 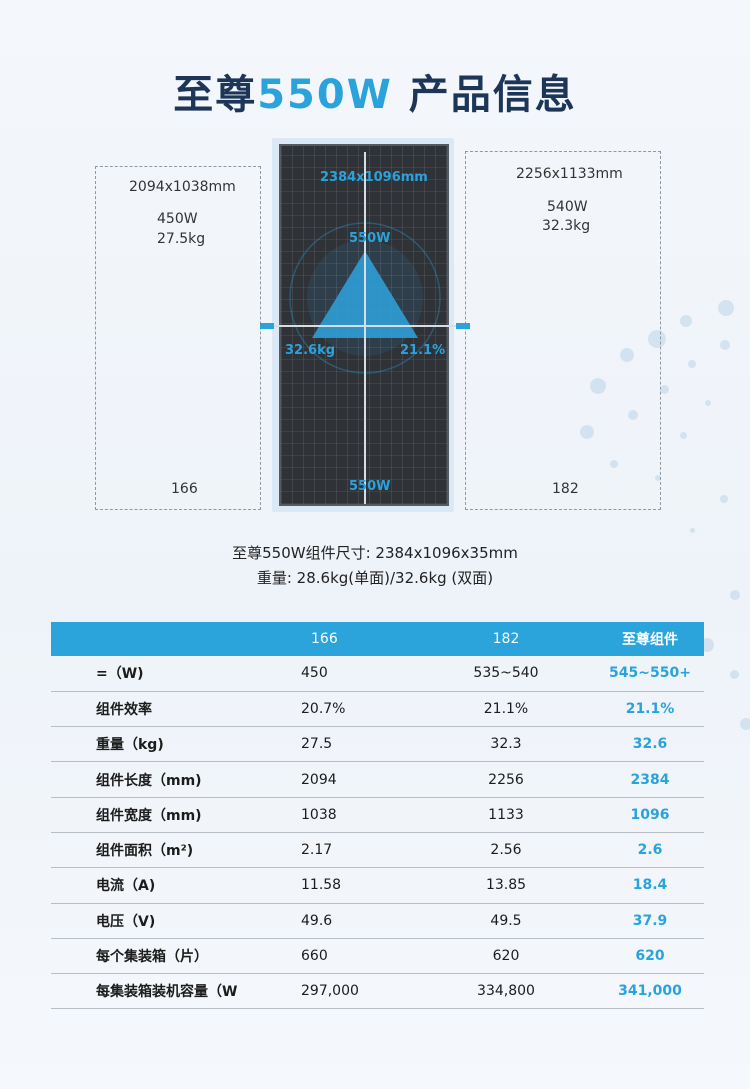 What do you see at coordinates (650, 885) in the screenshot?
I see `cell-premium: 18.4` at bounding box center [650, 885].